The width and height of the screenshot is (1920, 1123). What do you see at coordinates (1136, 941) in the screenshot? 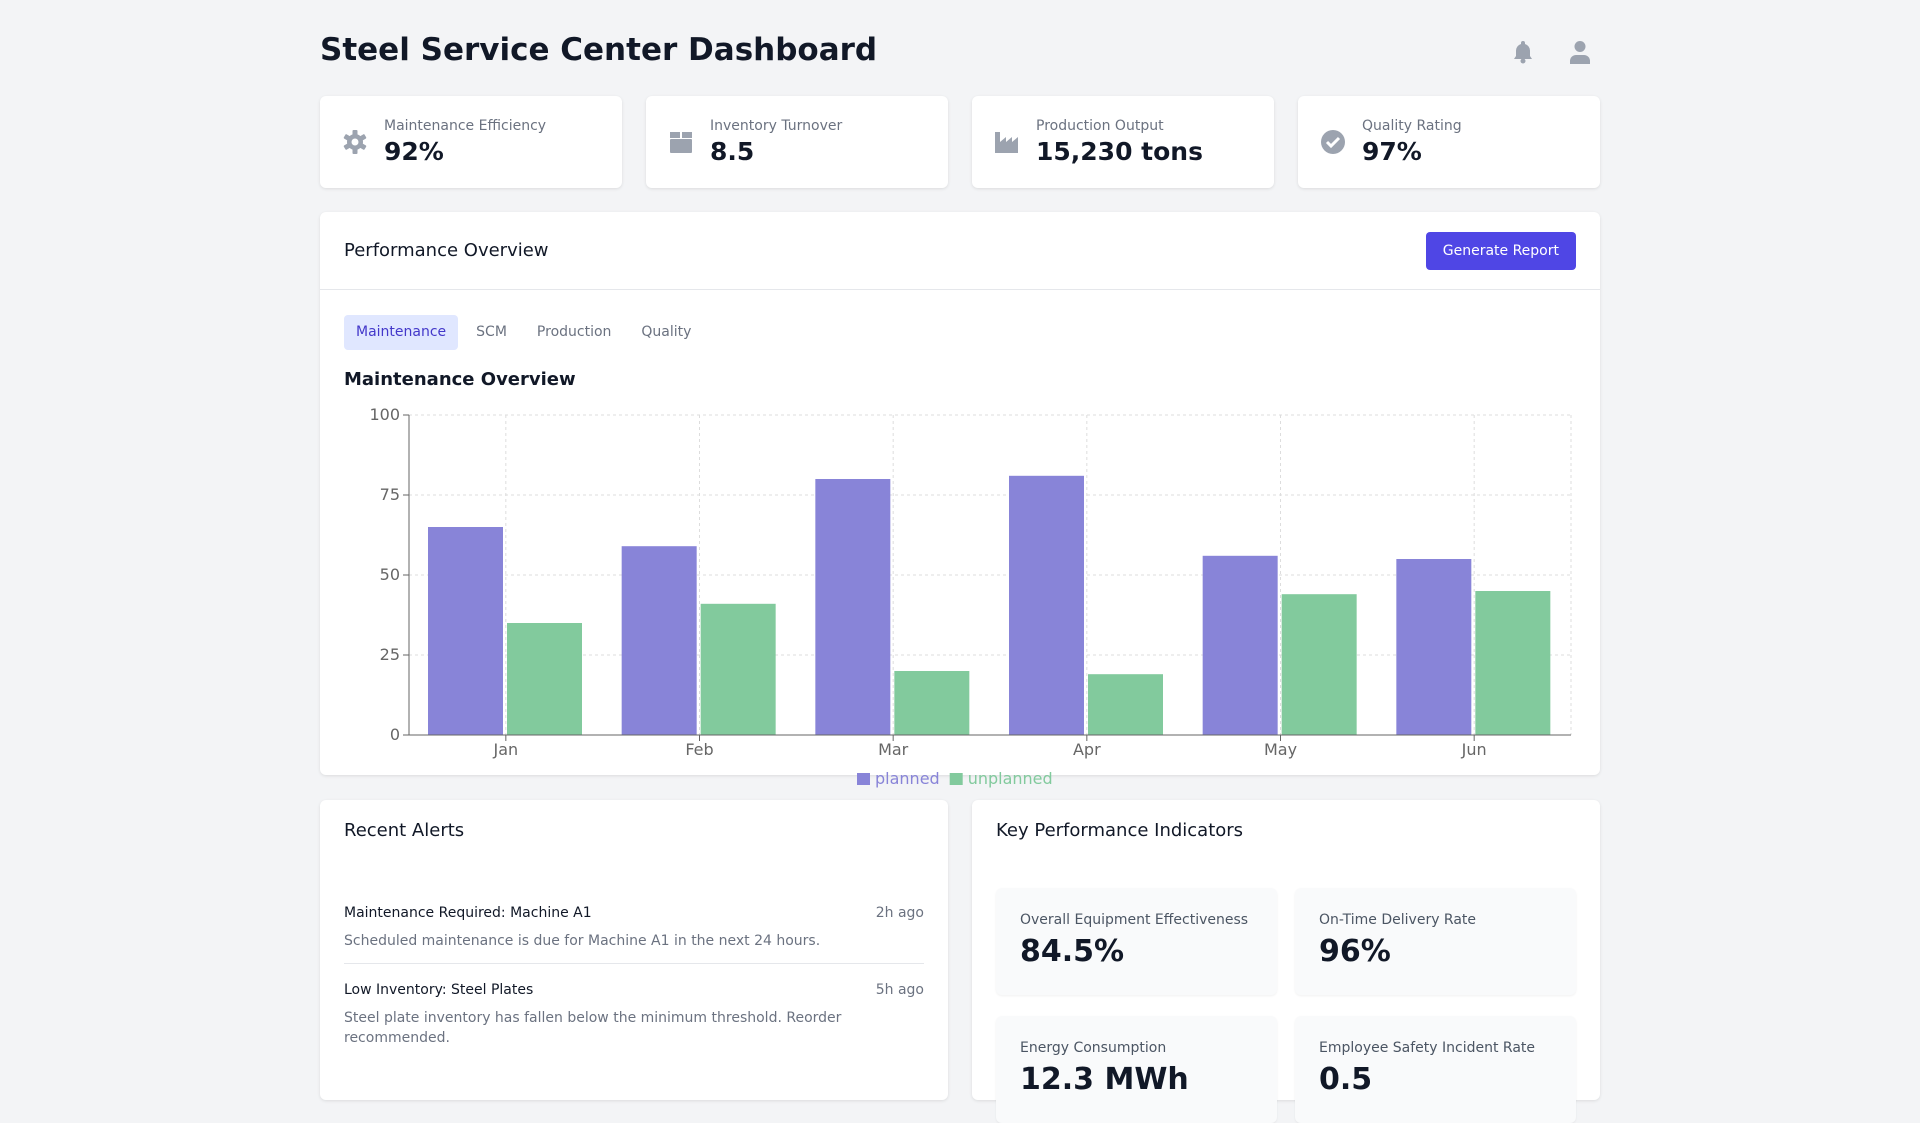
I see `kpi-tile: Overall Equipment Effectiveness 84.5%` at bounding box center [1136, 941].